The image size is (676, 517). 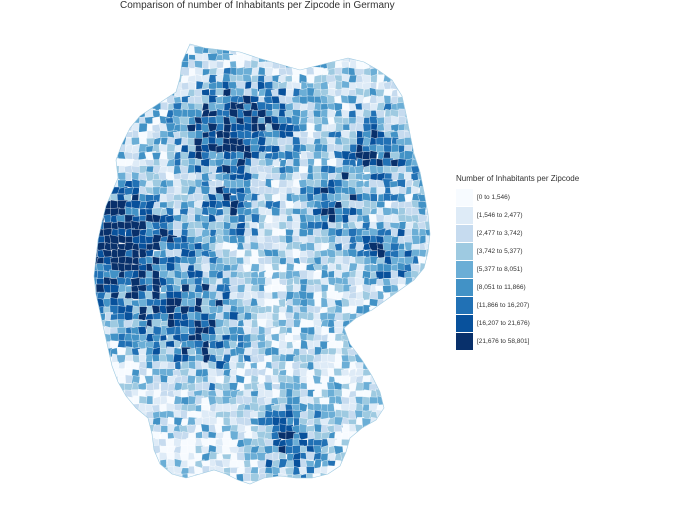 What do you see at coordinates (556, 233) in the screenshot?
I see `legend-item: [2,477 to 3,742)` at bounding box center [556, 233].